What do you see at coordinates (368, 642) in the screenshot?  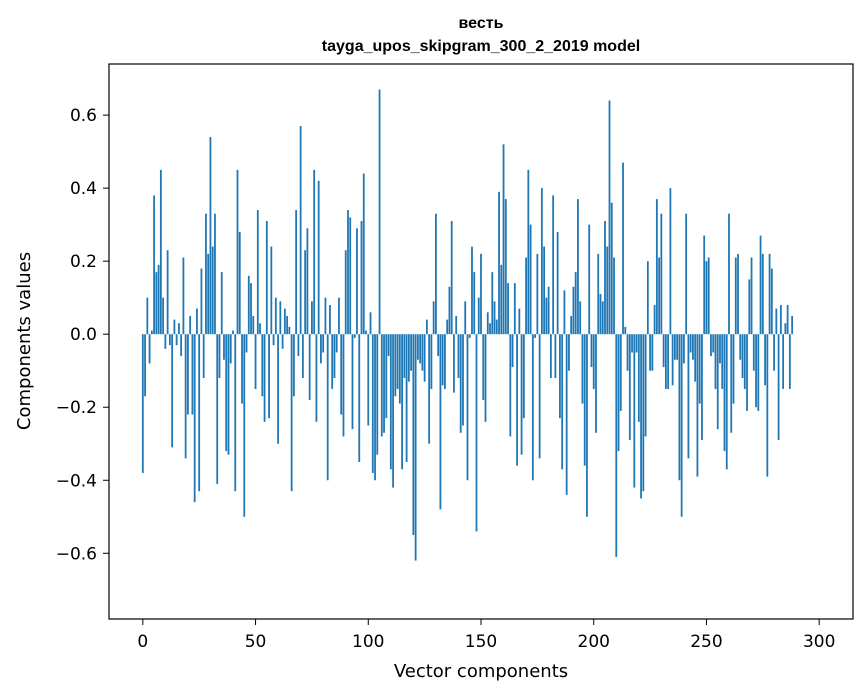 I see `x-tick-label-100: 100` at bounding box center [368, 642].